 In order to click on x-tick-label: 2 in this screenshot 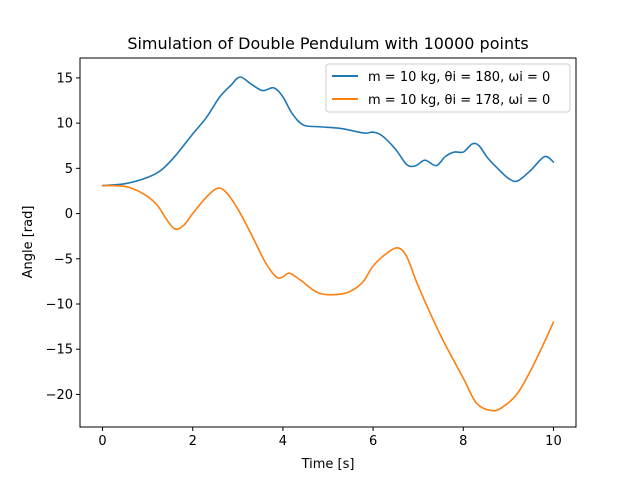, I will do `click(193, 441)`.